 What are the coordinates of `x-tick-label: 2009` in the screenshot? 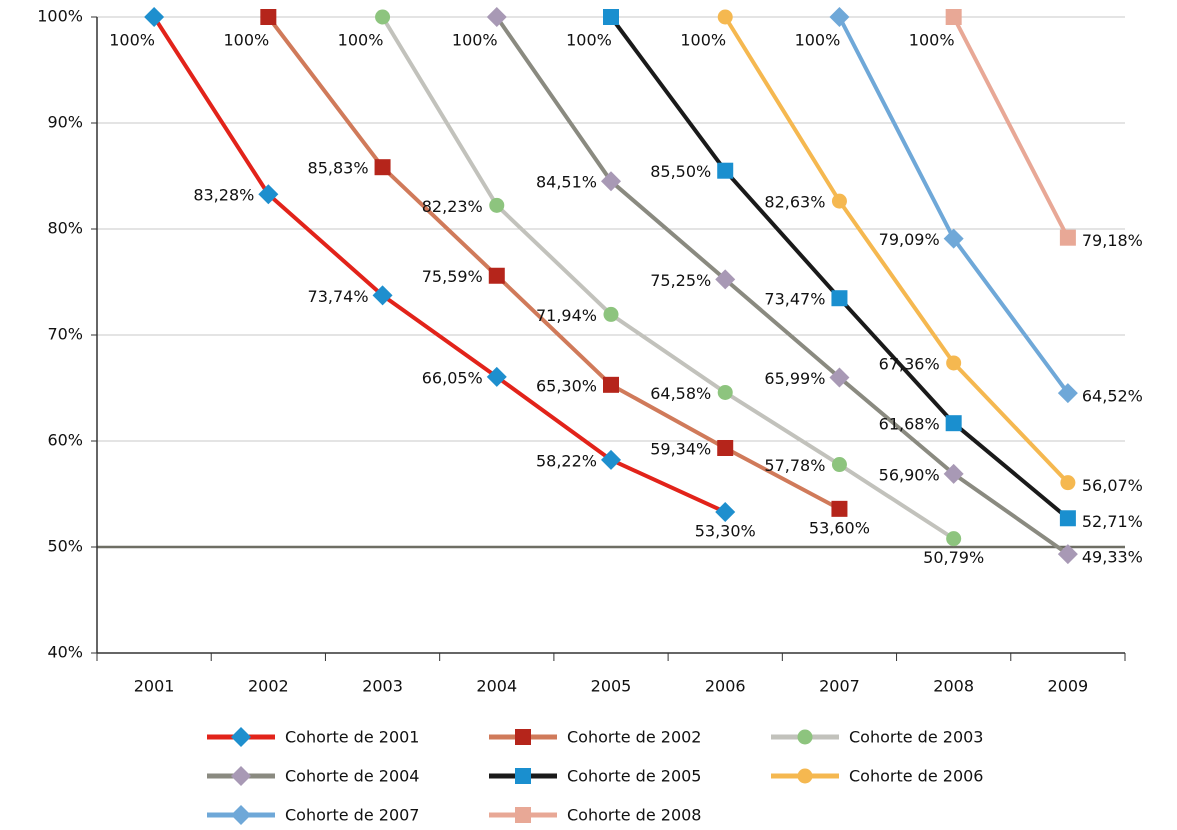 It's located at (1068, 686).